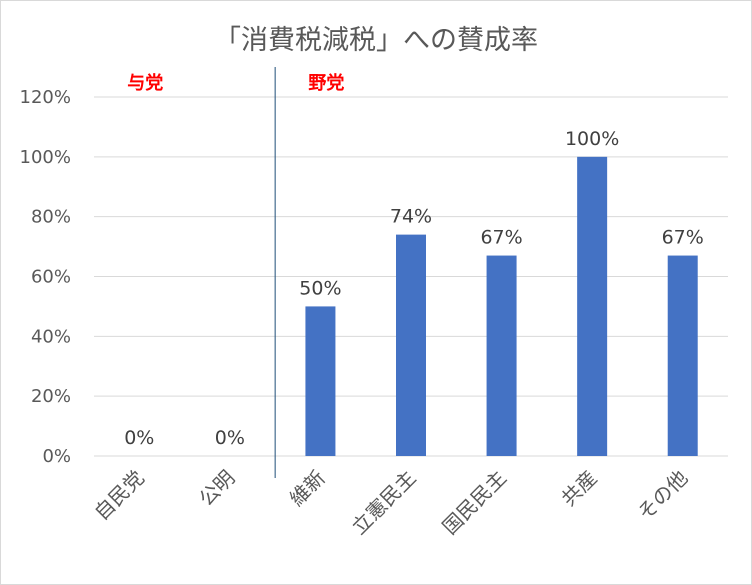  What do you see at coordinates (216, 488) in the screenshot?
I see `category-label: 公明` at bounding box center [216, 488].